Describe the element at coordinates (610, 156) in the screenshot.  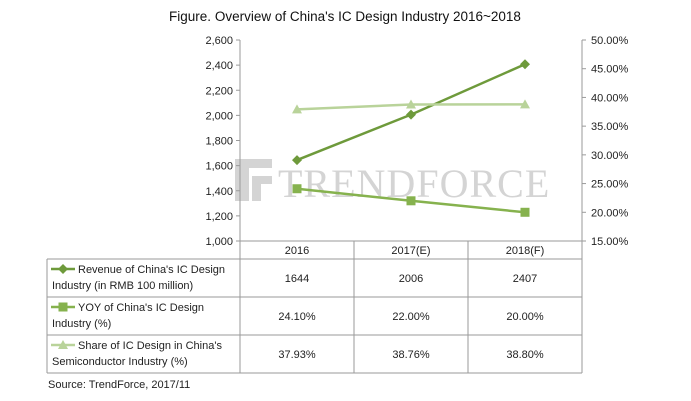
I see `y-right-tick-label: 30.00%` at that location.